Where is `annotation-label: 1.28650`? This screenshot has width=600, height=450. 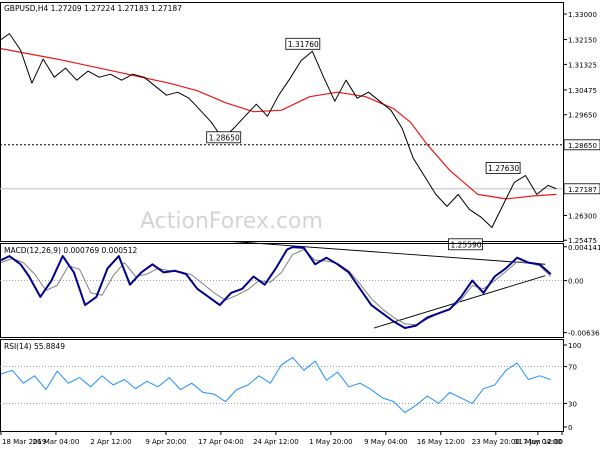 annotation-label: 1.28650 is located at coordinates (224, 137).